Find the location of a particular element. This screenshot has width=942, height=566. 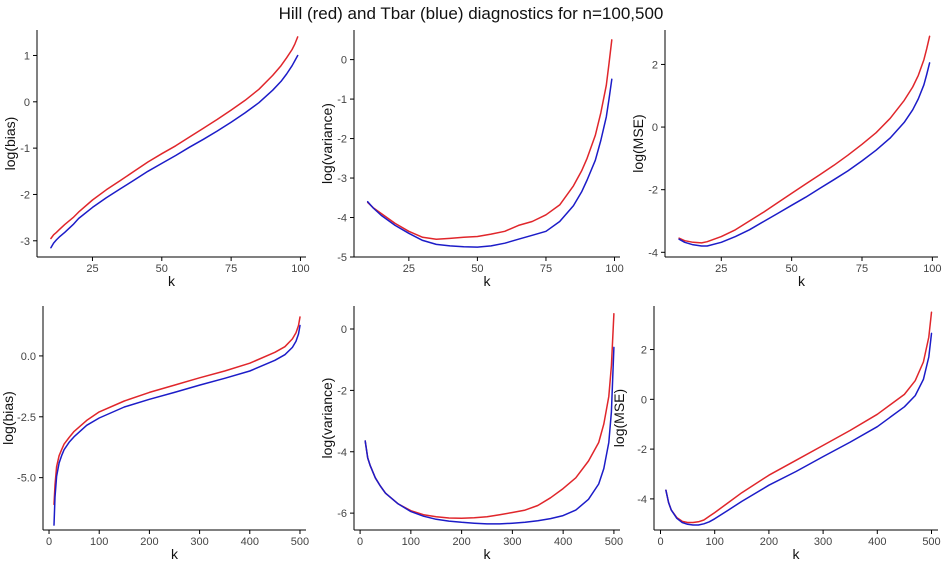

panel-p1: 25 50 75 100 -3 -2 -1 0 1 k log(bias) is located at coordinates (156, 159).